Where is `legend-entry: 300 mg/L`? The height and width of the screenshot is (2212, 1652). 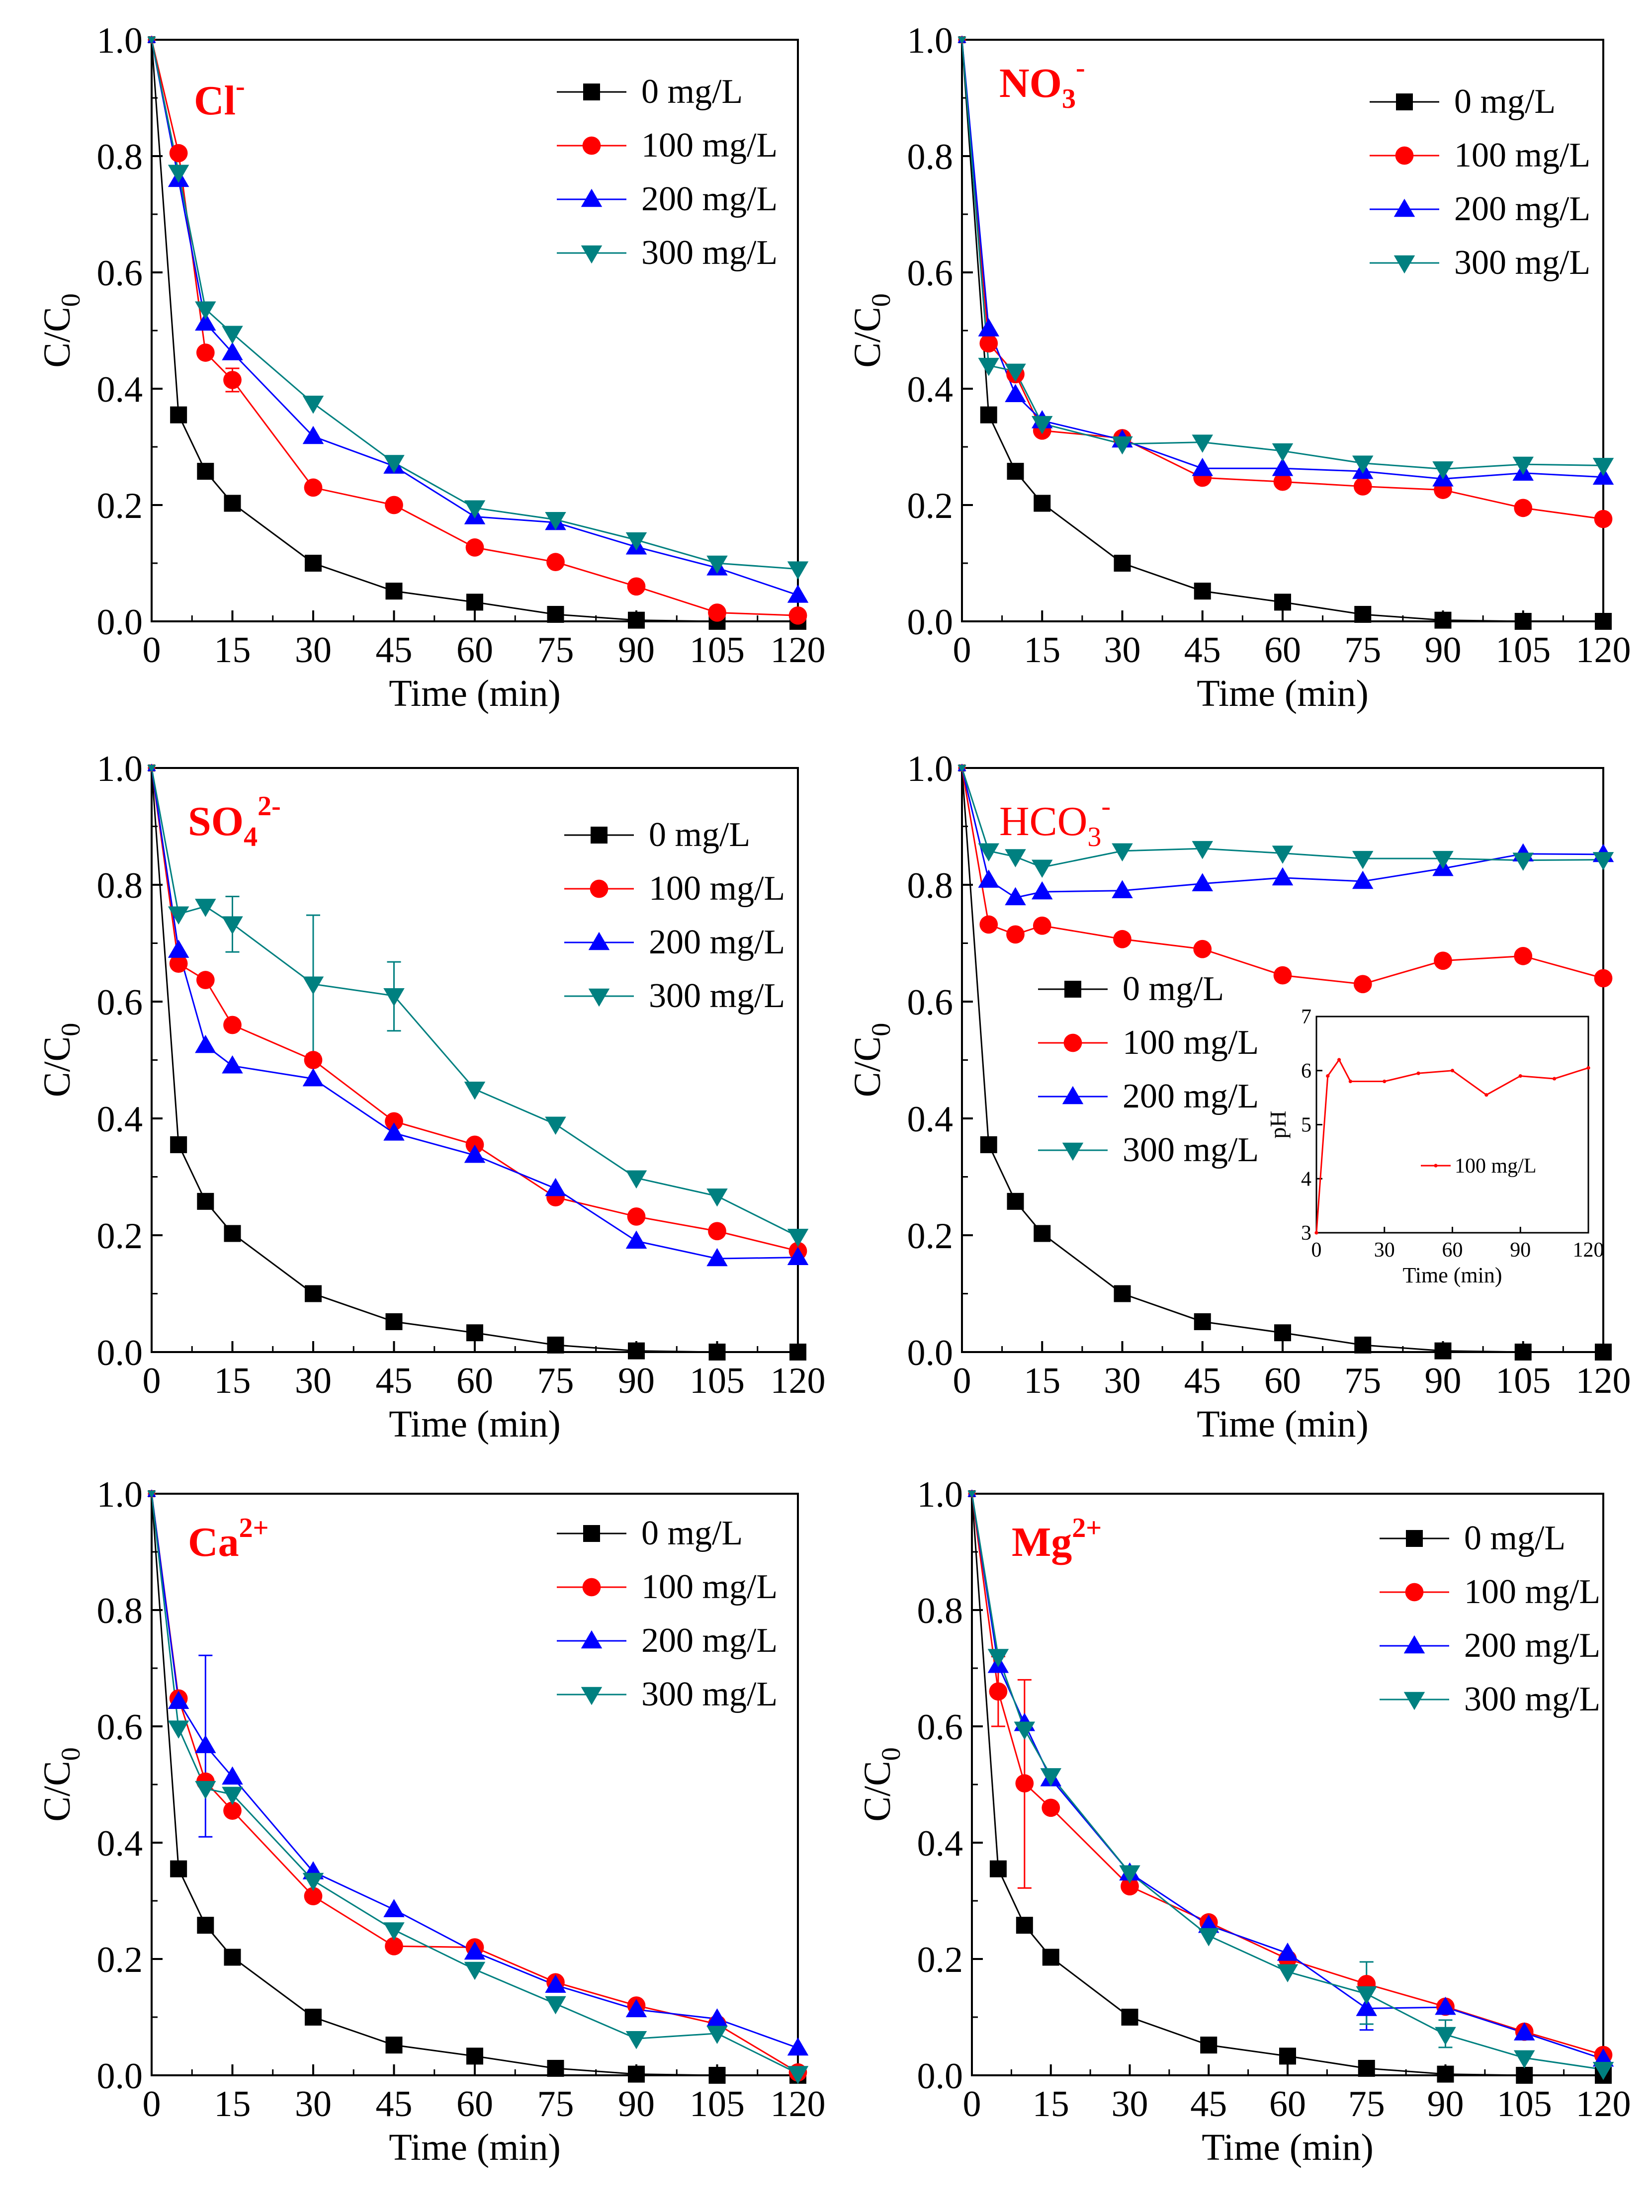
legend-entry: 300 mg/L is located at coordinates (1532, 1699).